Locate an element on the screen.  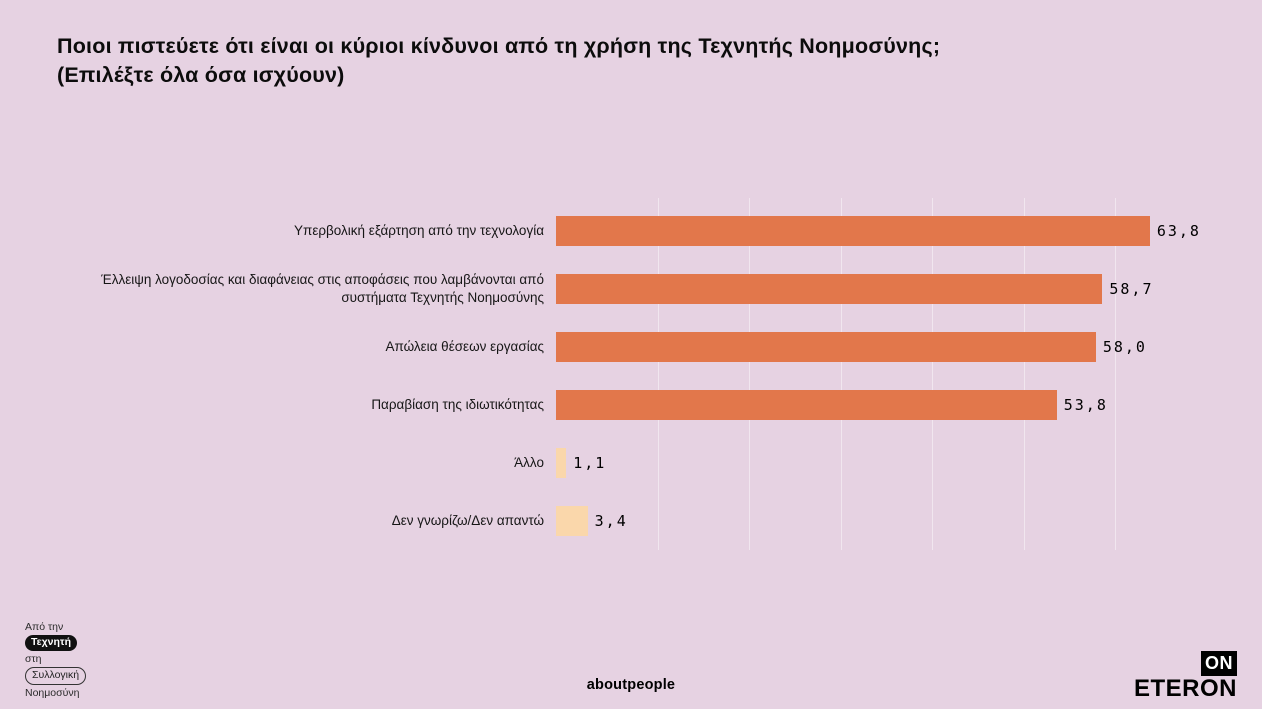
brand-left-logo: Από την Τεχνητή στη Συλλογική Νοημοσύνη is located at coordinates (56, 660).